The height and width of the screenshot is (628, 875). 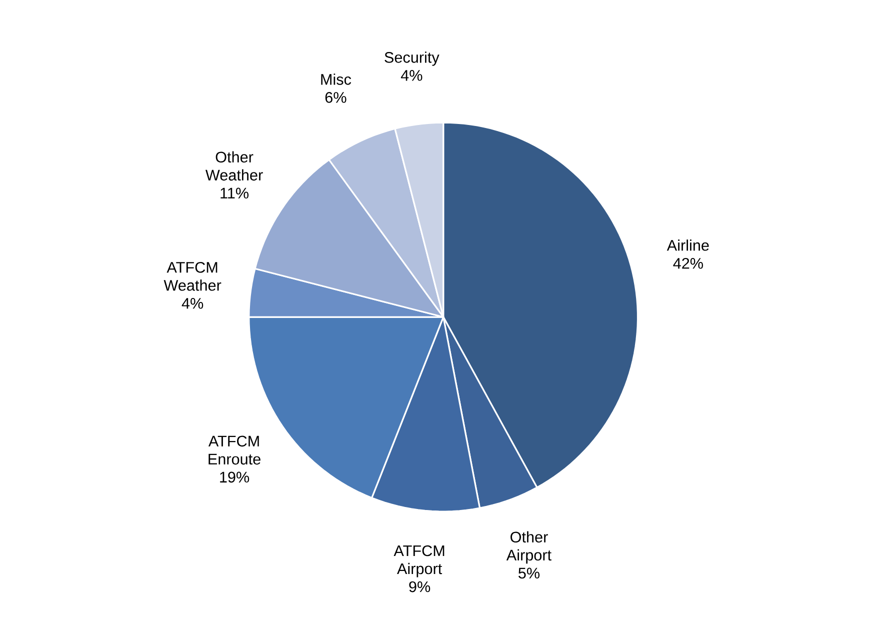 What do you see at coordinates (234, 193) in the screenshot?
I see `data-label: 11%` at bounding box center [234, 193].